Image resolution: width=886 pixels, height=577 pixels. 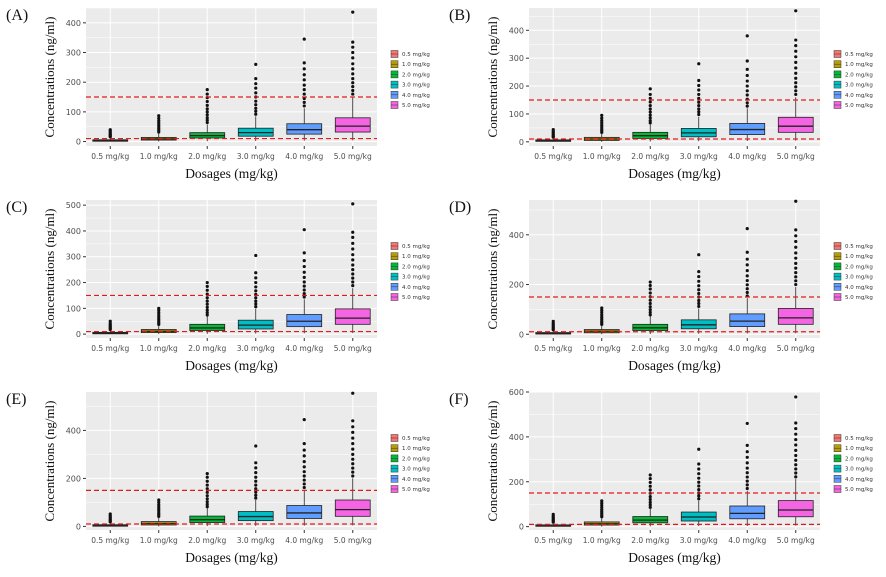 What do you see at coordinates (110, 156) in the screenshot?
I see `x-tick-label: 0.5 mg/kg` at bounding box center [110, 156].